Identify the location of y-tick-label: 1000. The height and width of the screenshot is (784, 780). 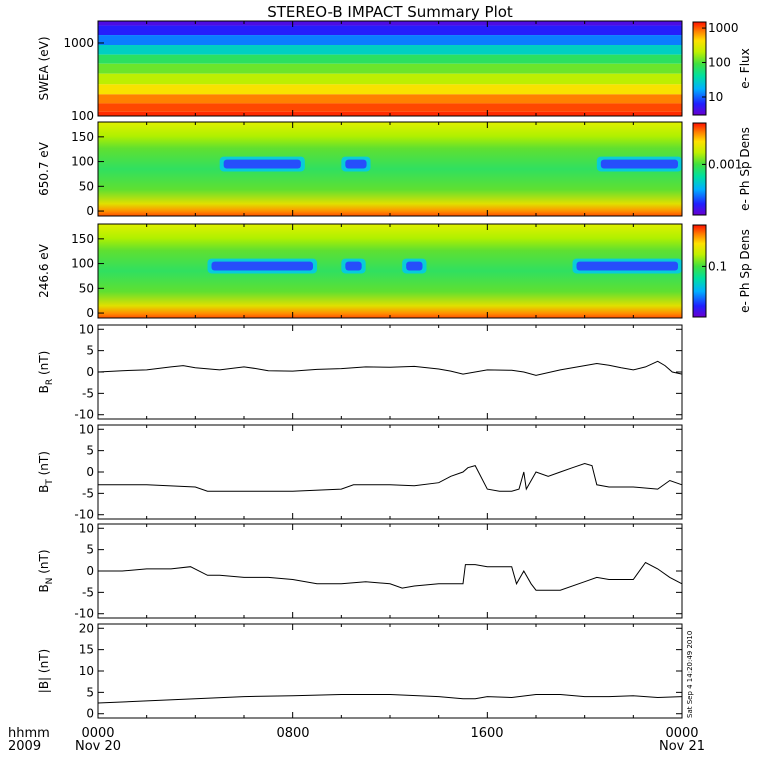
(78, 43).